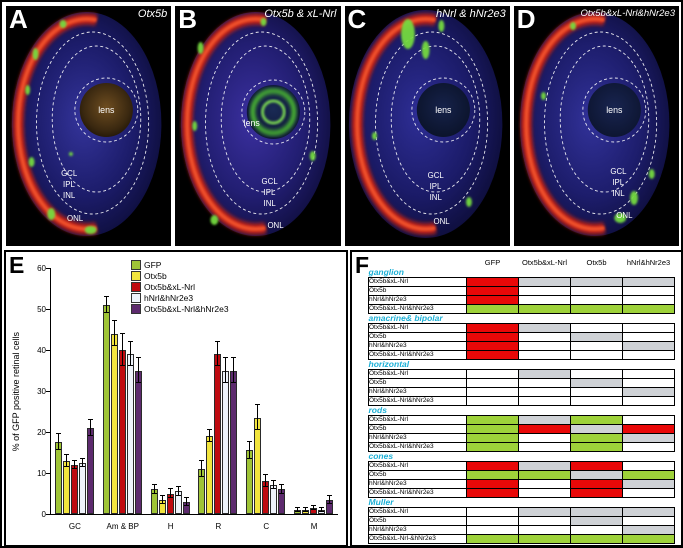 The height and width of the screenshot is (548, 683). What do you see at coordinates (521, 502) in the screenshot?
I see `cell-type-group-row: Muller` at bounding box center [521, 502].